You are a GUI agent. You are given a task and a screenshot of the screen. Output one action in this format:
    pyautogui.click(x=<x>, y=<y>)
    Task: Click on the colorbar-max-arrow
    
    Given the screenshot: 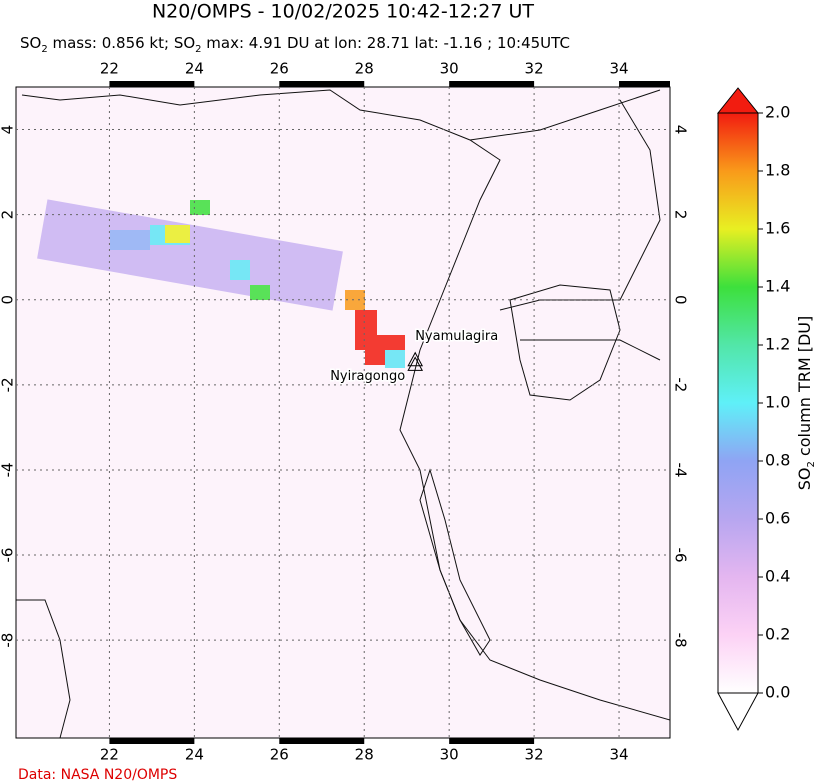 What is the action you would take?
    pyautogui.click(x=738, y=100)
    